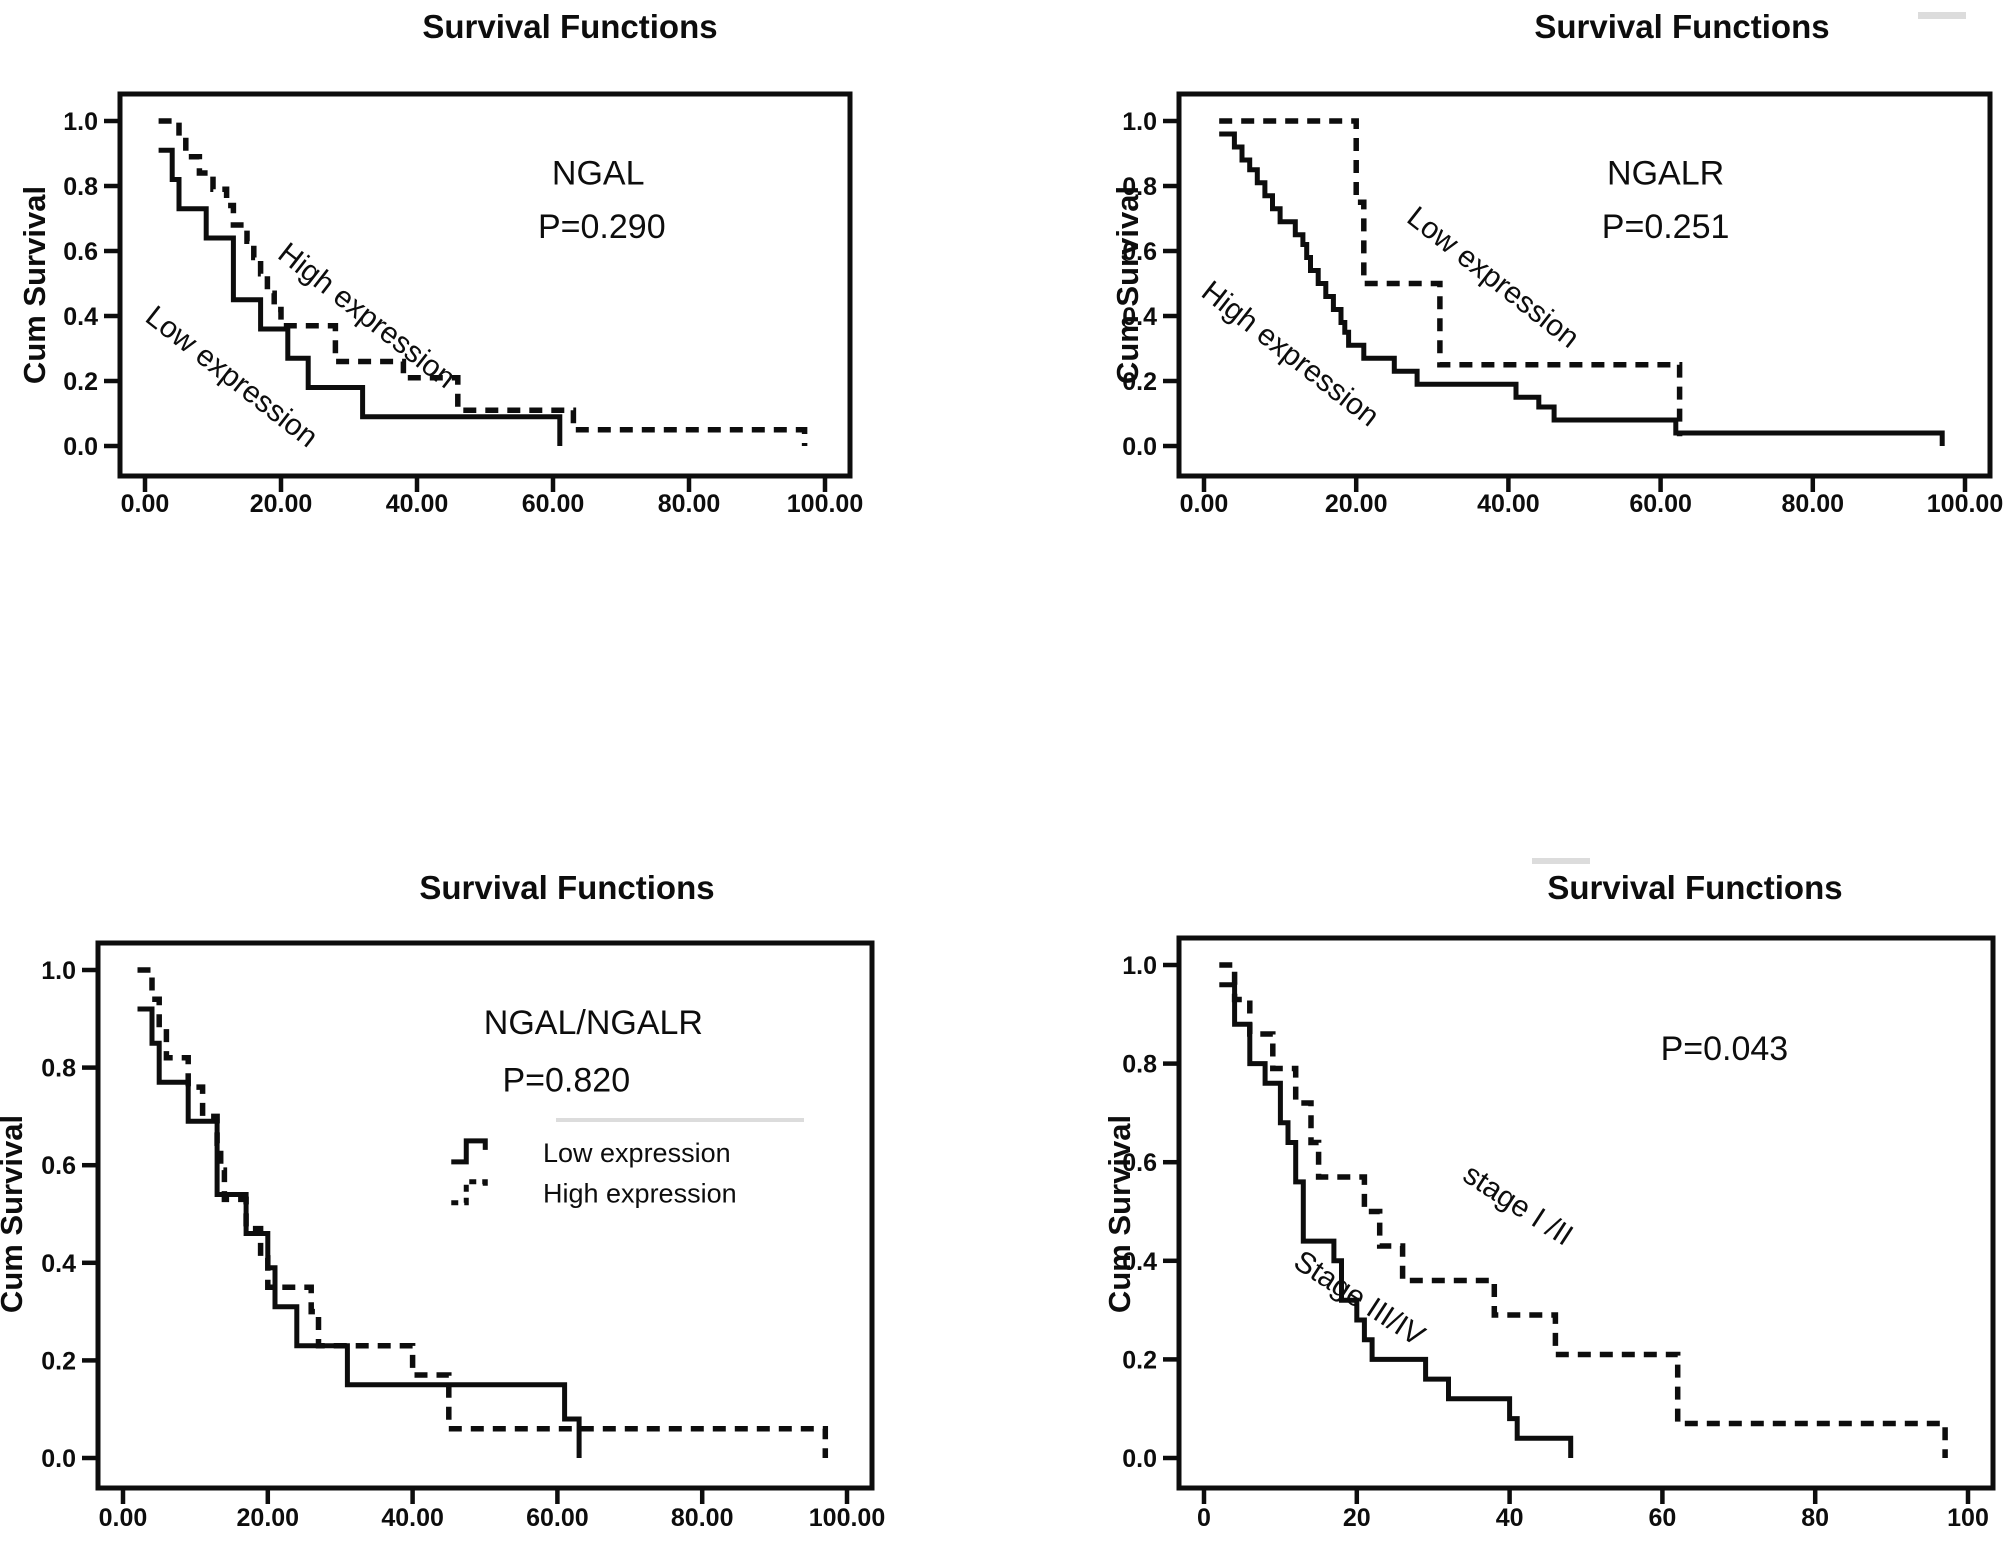 The width and height of the screenshot is (2008, 1552). Describe the element at coordinates (602, 227) in the screenshot. I see `annotation-text: P=0.290` at that location.